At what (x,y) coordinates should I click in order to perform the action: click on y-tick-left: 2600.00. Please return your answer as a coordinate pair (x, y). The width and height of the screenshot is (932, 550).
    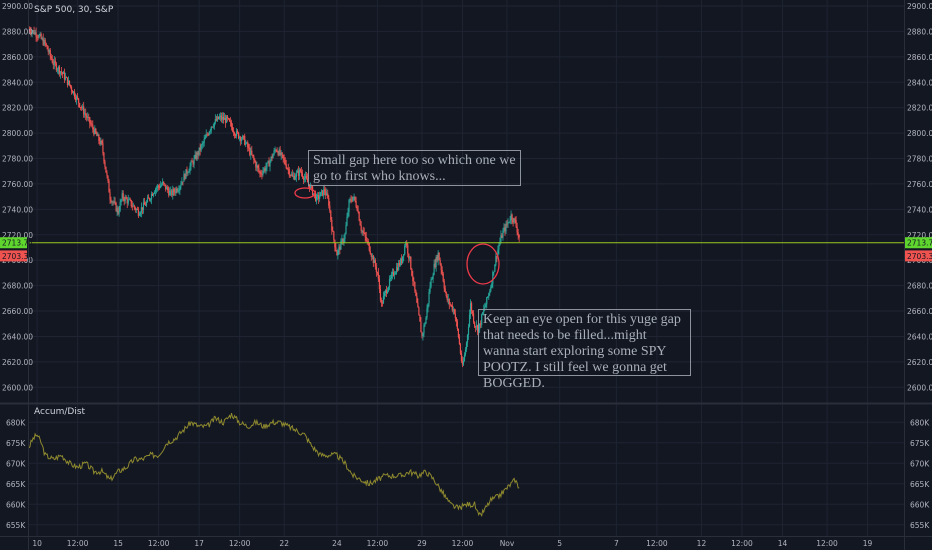
    Looking at the image, I should click on (17, 387).